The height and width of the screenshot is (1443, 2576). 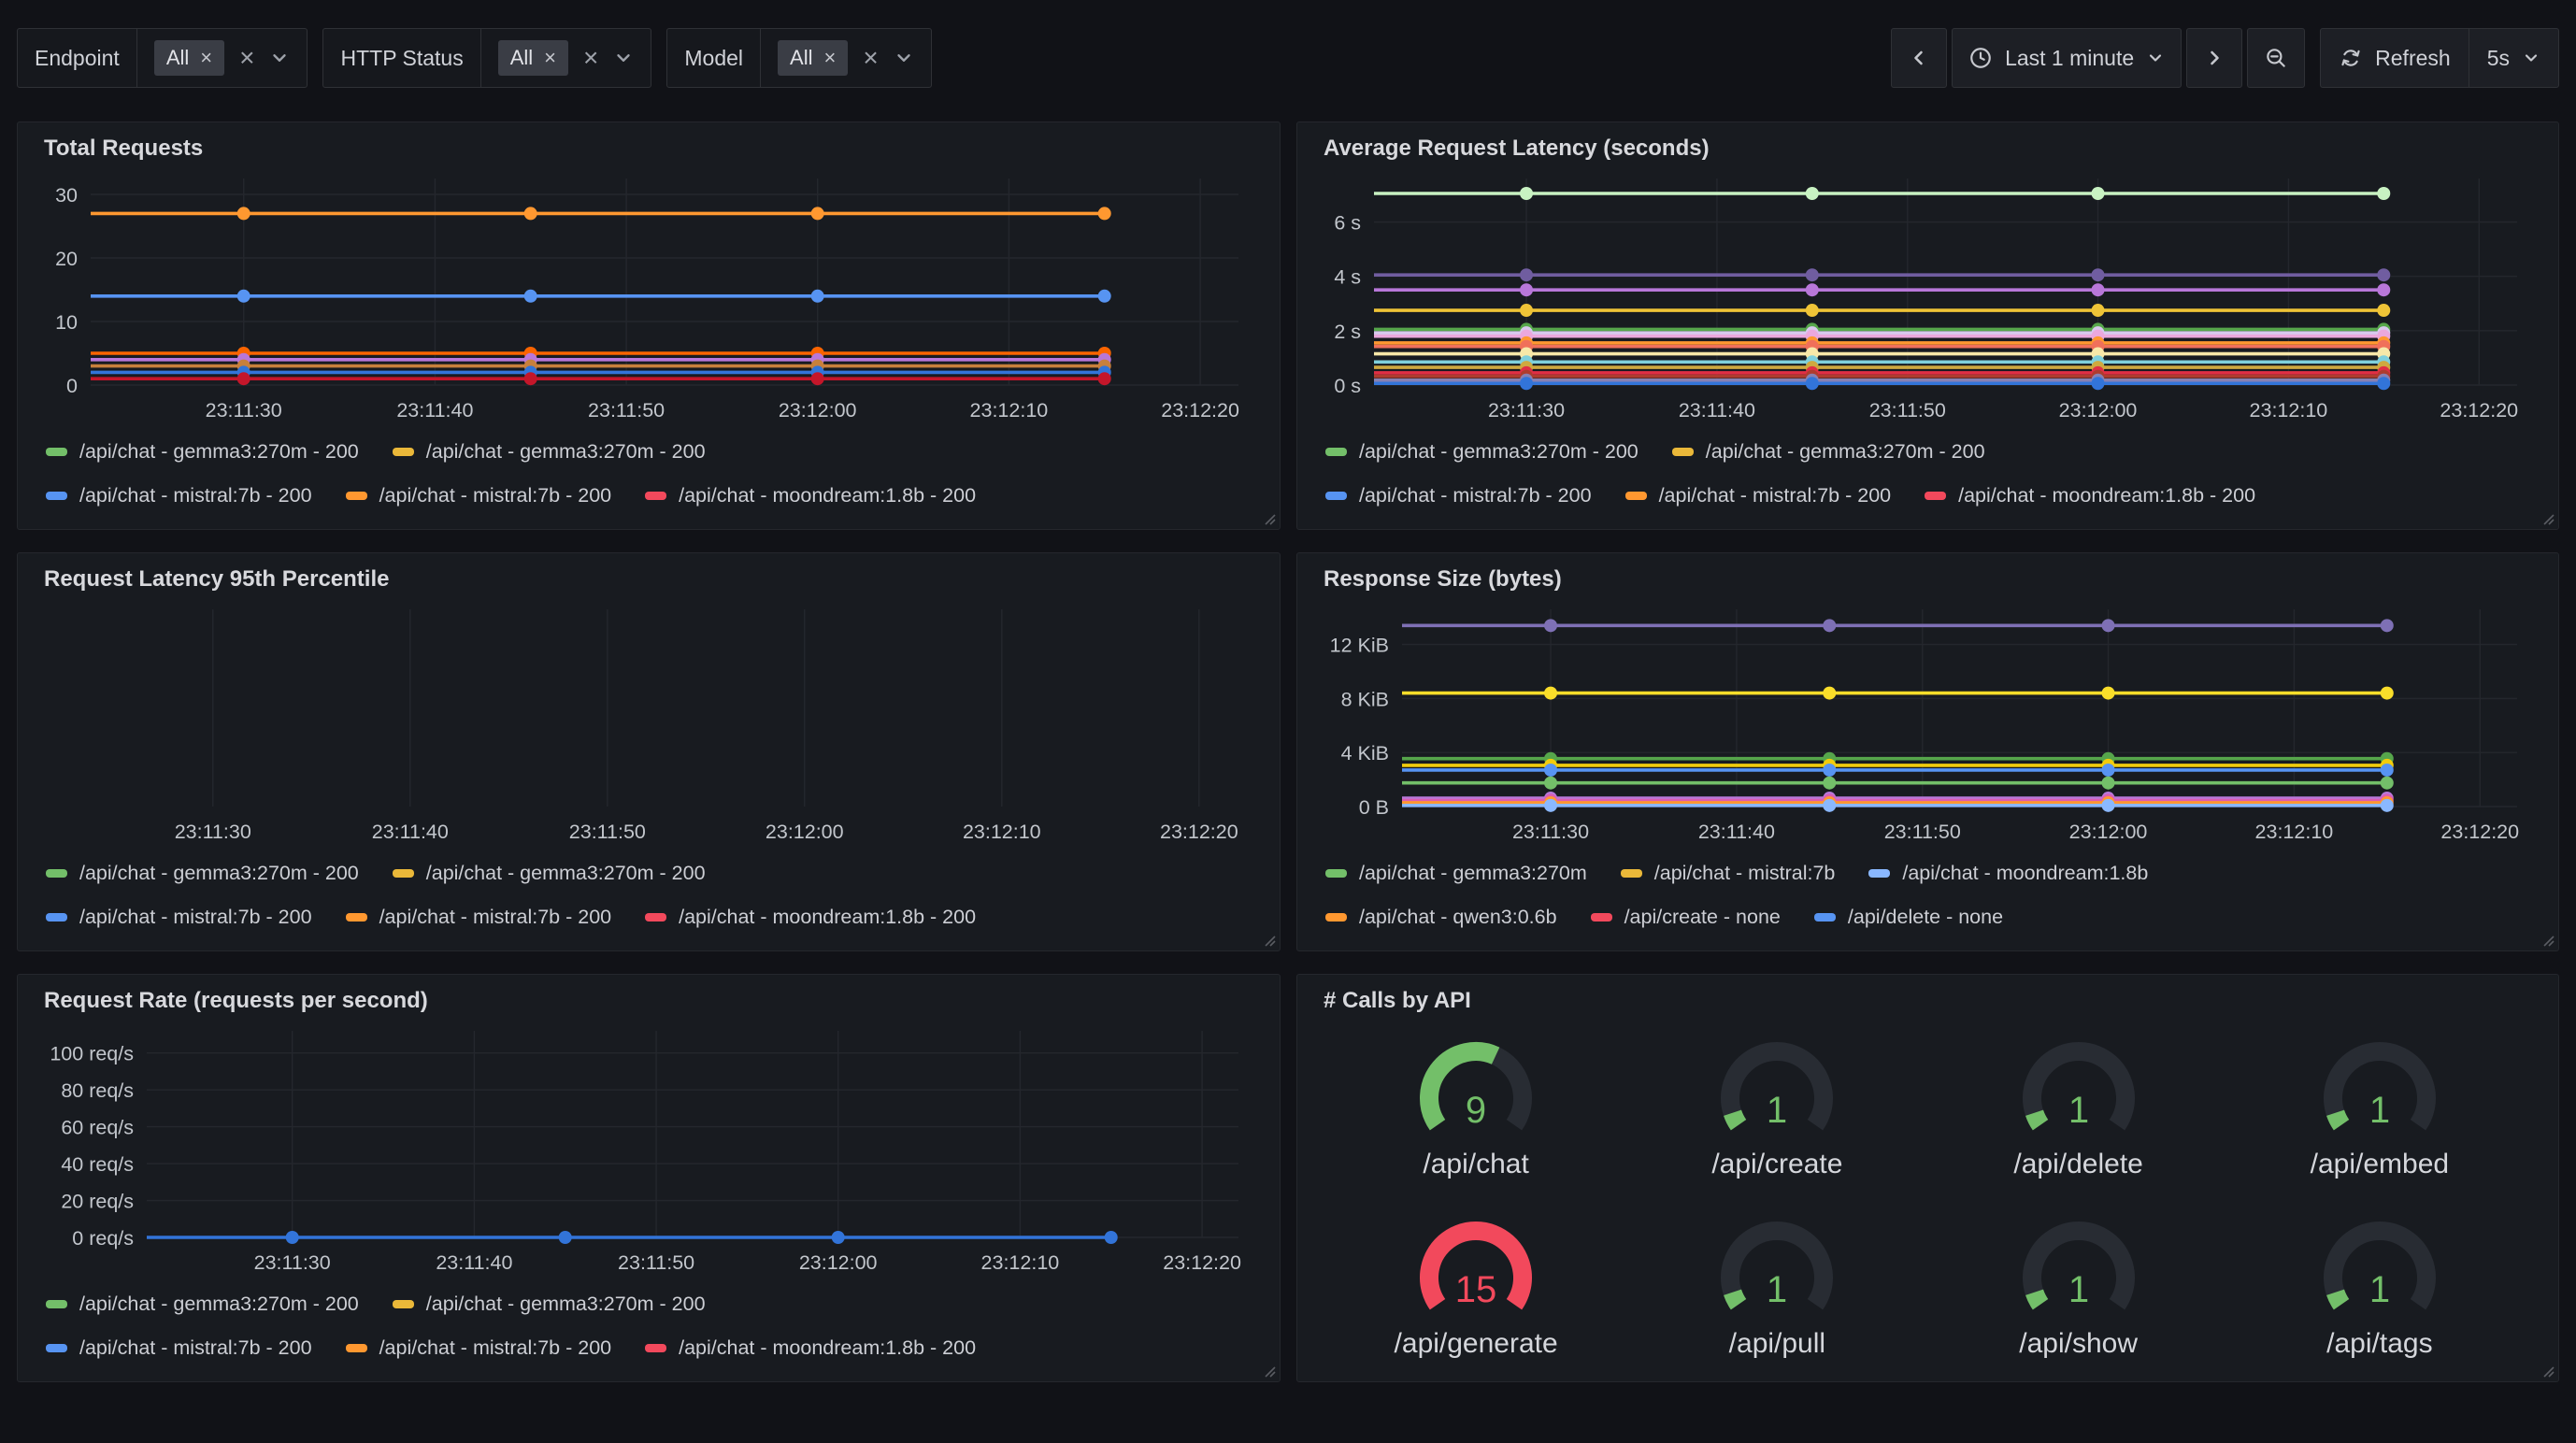 What do you see at coordinates (2008, 873) in the screenshot?
I see `legend-item: /api/chat - moondream:1.8b` at bounding box center [2008, 873].